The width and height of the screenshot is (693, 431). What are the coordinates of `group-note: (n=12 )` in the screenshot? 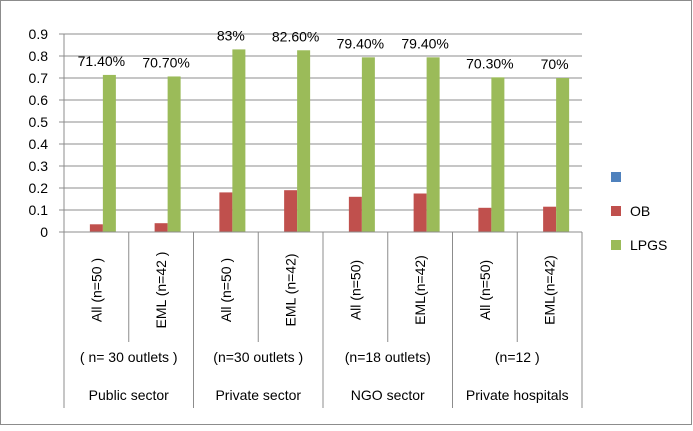 It's located at (517, 357).